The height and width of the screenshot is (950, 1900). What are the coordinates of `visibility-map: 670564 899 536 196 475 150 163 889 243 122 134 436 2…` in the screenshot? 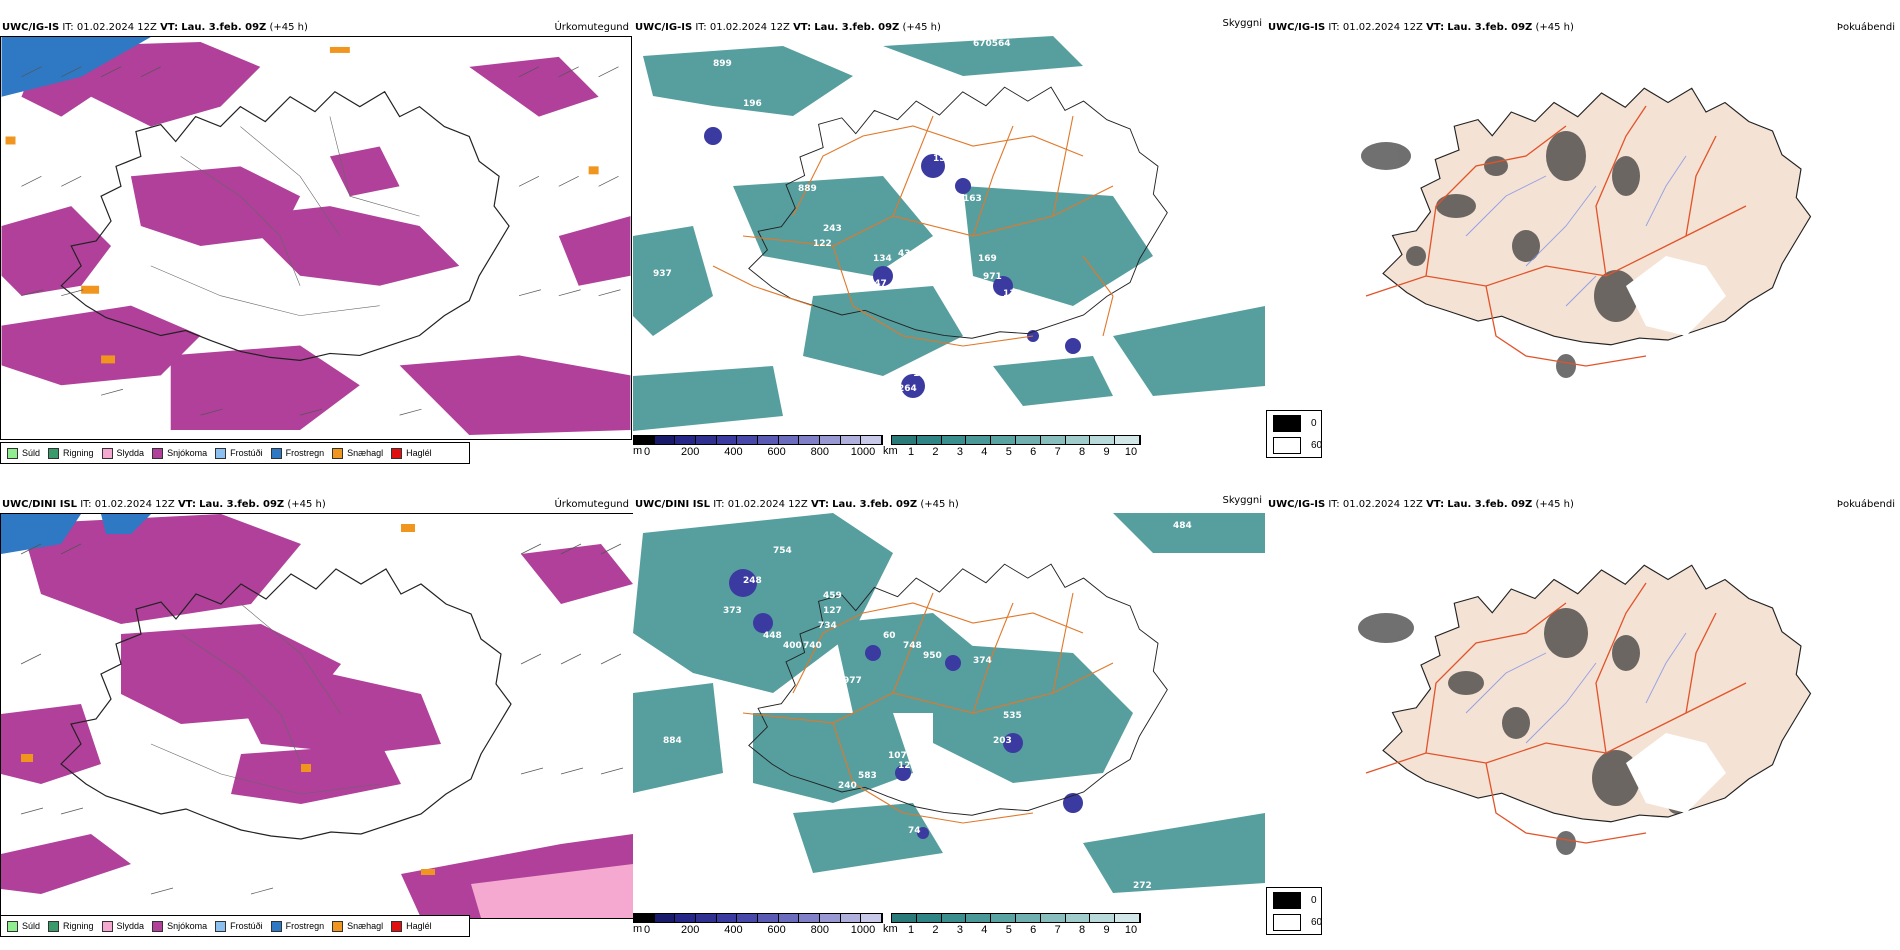 It's located at (949, 236).